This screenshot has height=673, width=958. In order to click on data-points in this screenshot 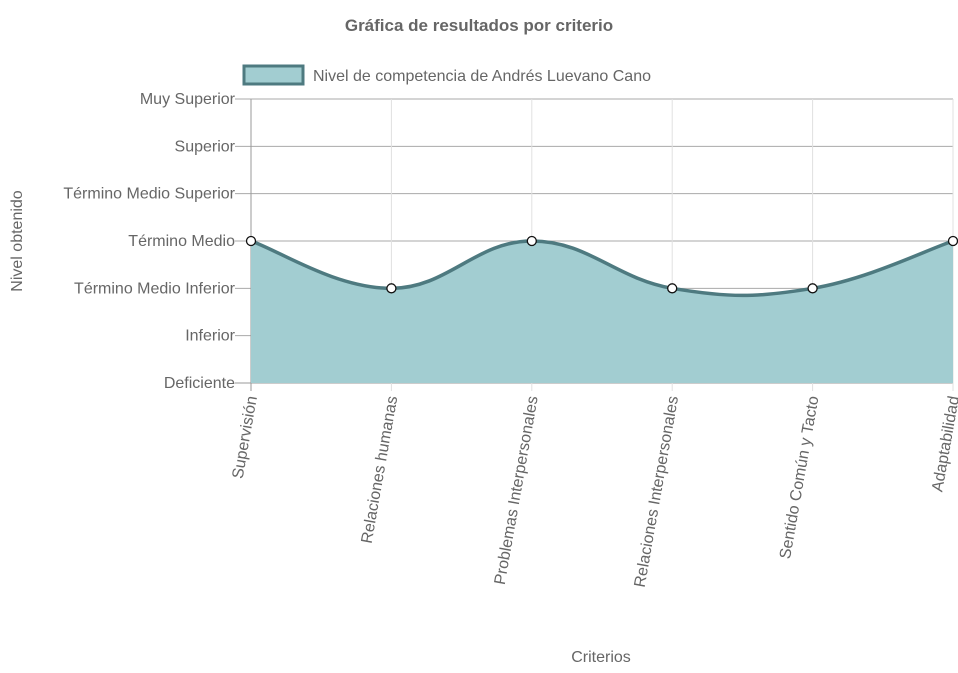, I will do `click(601, 264)`.